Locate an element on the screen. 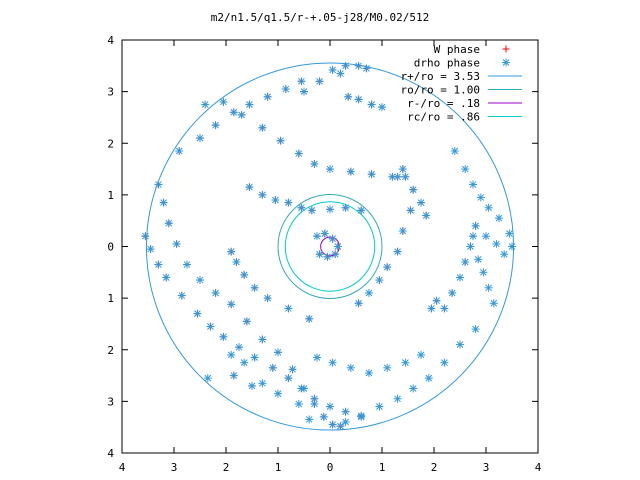 The height and width of the screenshot is (480, 640). legend-marker-plus is located at coordinates (506, 49).